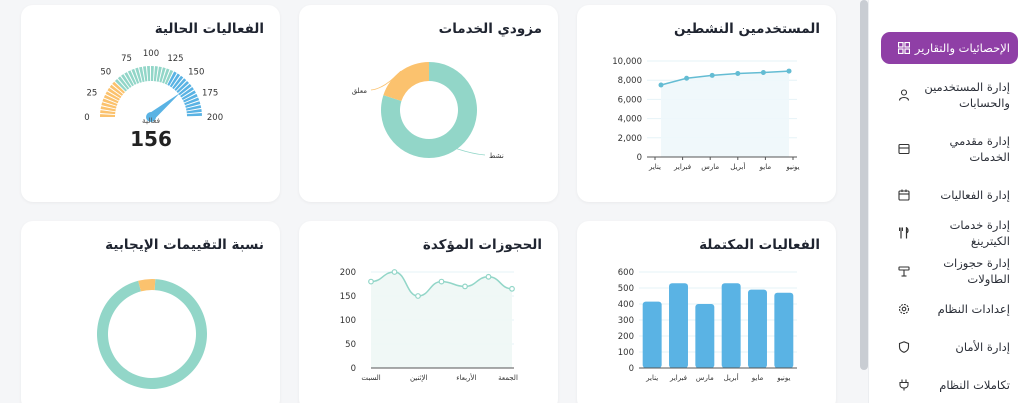 This screenshot has width=1024, height=403. Describe the element at coordinates (949, 233) in the screenshot. I see `sidebar-item-catering: إدارة خدمات الكيترينغ` at that location.